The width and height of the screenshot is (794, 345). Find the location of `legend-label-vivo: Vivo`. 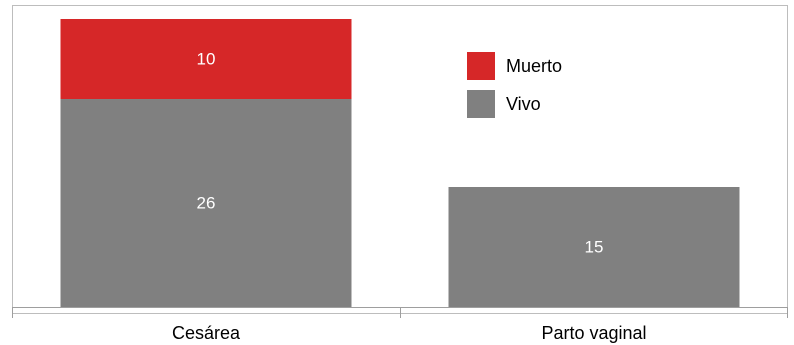

legend-label-vivo: Vivo is located at coordinates (523, 104).